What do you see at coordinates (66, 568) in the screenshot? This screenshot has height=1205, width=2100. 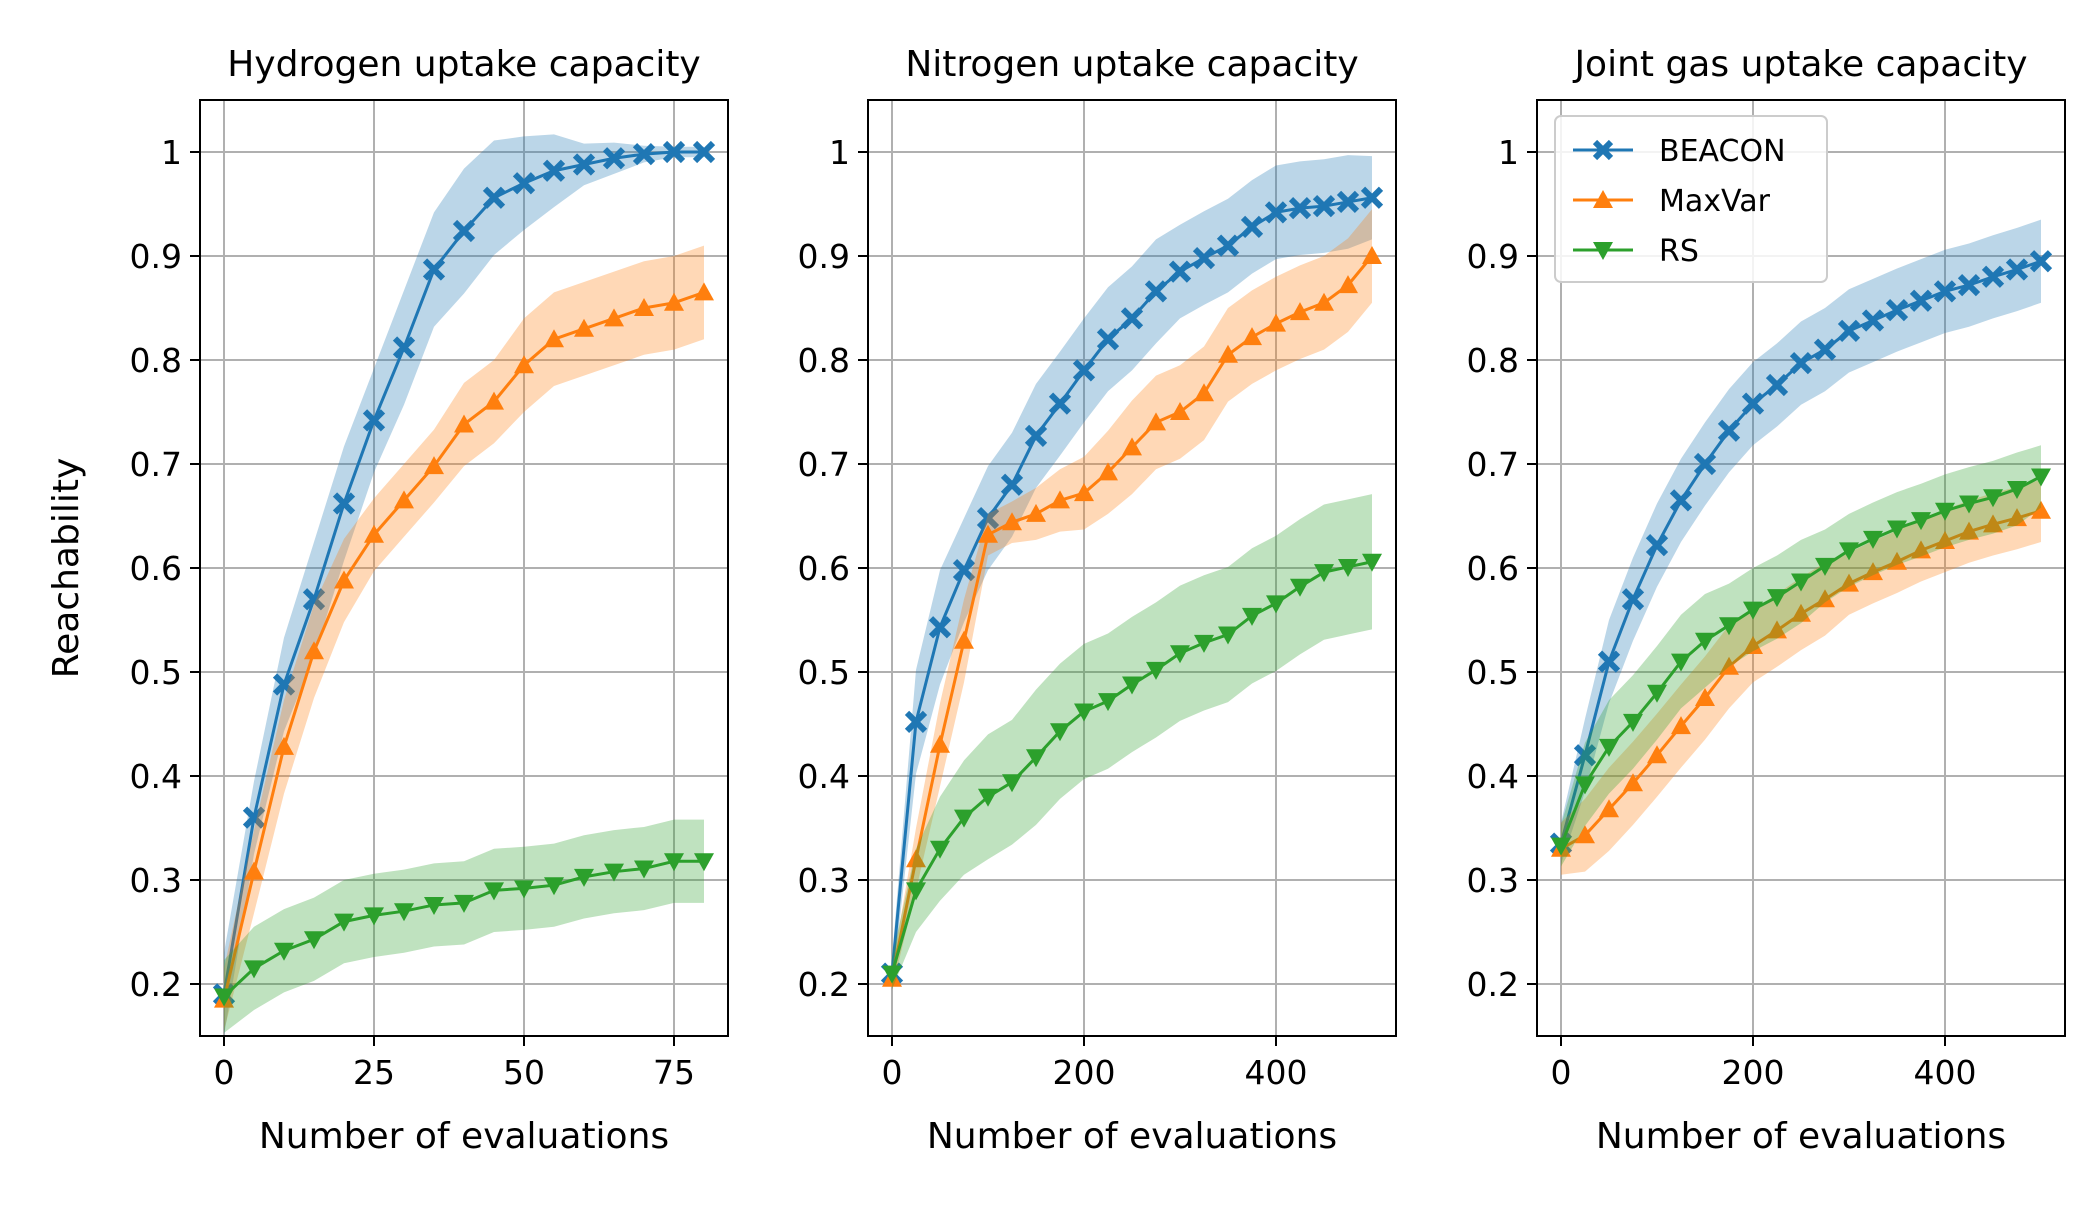 I see `y-axis-label: Reachability` at bounding box center [66, 568].